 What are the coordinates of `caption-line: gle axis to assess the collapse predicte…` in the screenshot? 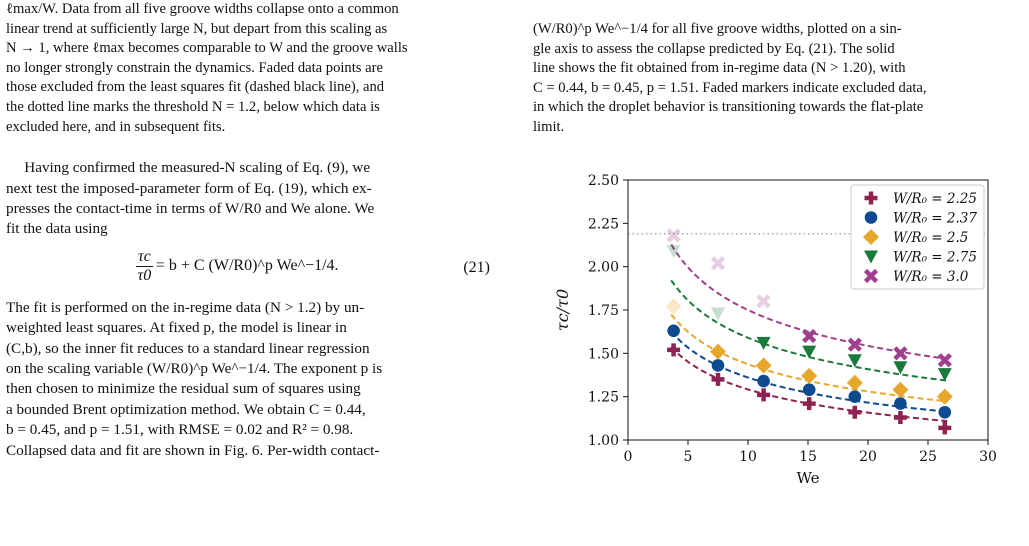 It's located at (714, 48).